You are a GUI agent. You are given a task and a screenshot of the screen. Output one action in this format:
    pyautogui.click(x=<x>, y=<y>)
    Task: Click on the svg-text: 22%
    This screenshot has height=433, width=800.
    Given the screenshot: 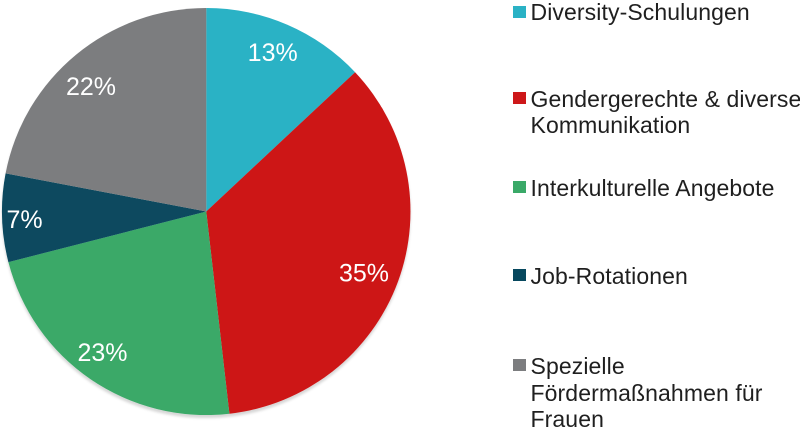 What is the action you would take?
    pyautogui.click(x=91, y=87)
    